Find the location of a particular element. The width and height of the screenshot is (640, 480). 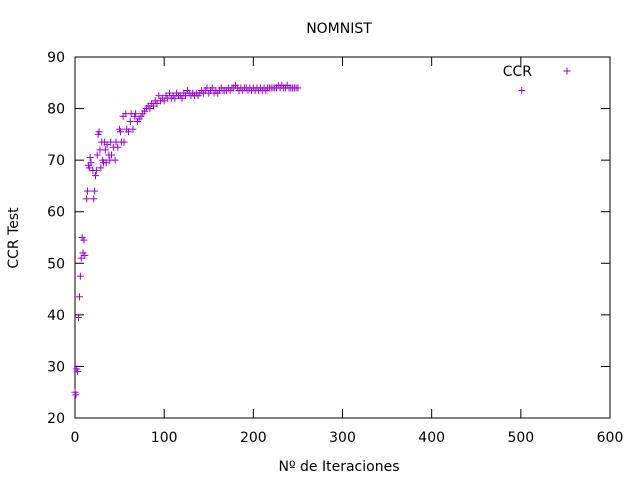

y-tick-label: 40 is located at coordinates (56, 316).